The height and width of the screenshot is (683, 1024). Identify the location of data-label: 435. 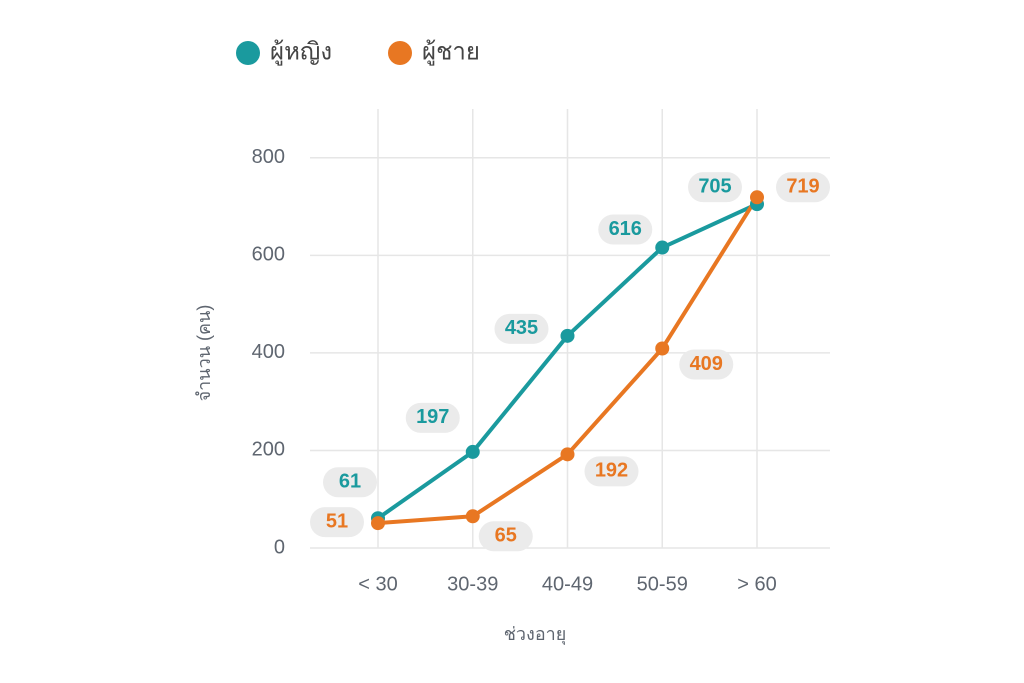
(521, 328).